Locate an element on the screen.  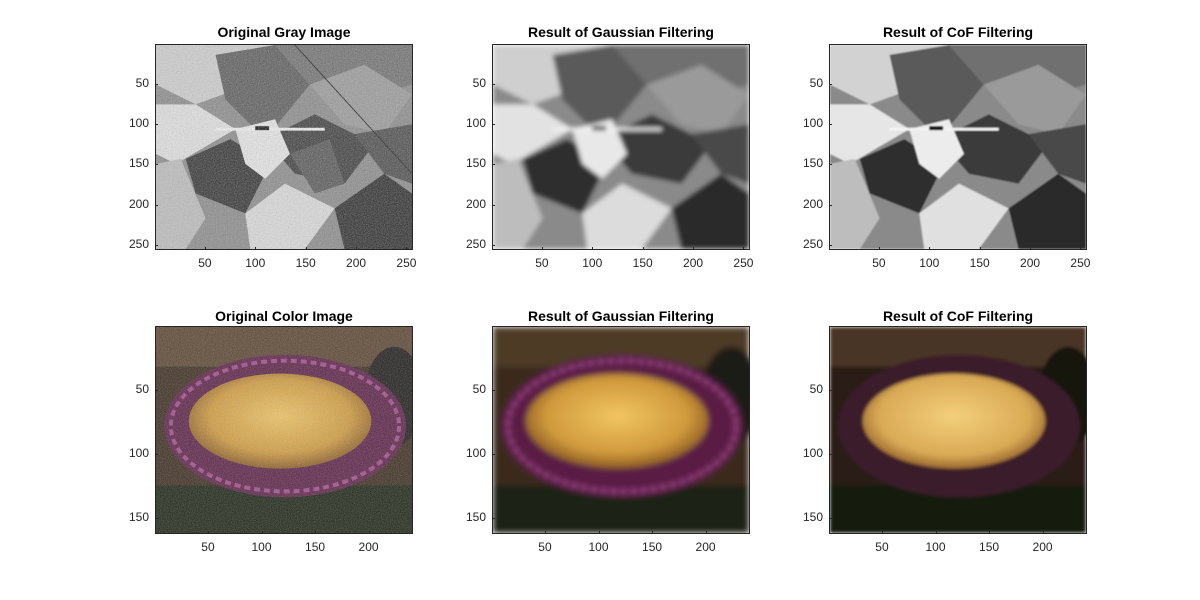
gray-gaussian-image is located at coordinates (621, 147).